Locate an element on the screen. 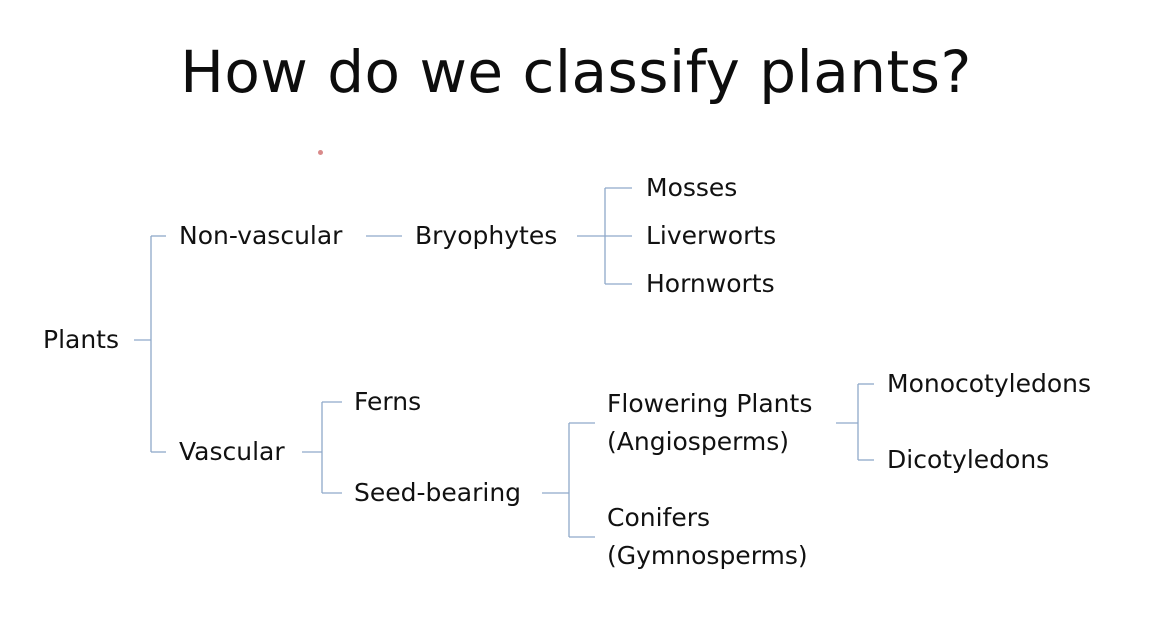 The width and height of the screenshot is (1152, 640). node-flowering-plants: Flowering Plants (Angiosperms) is located at coordinates (709, 423).